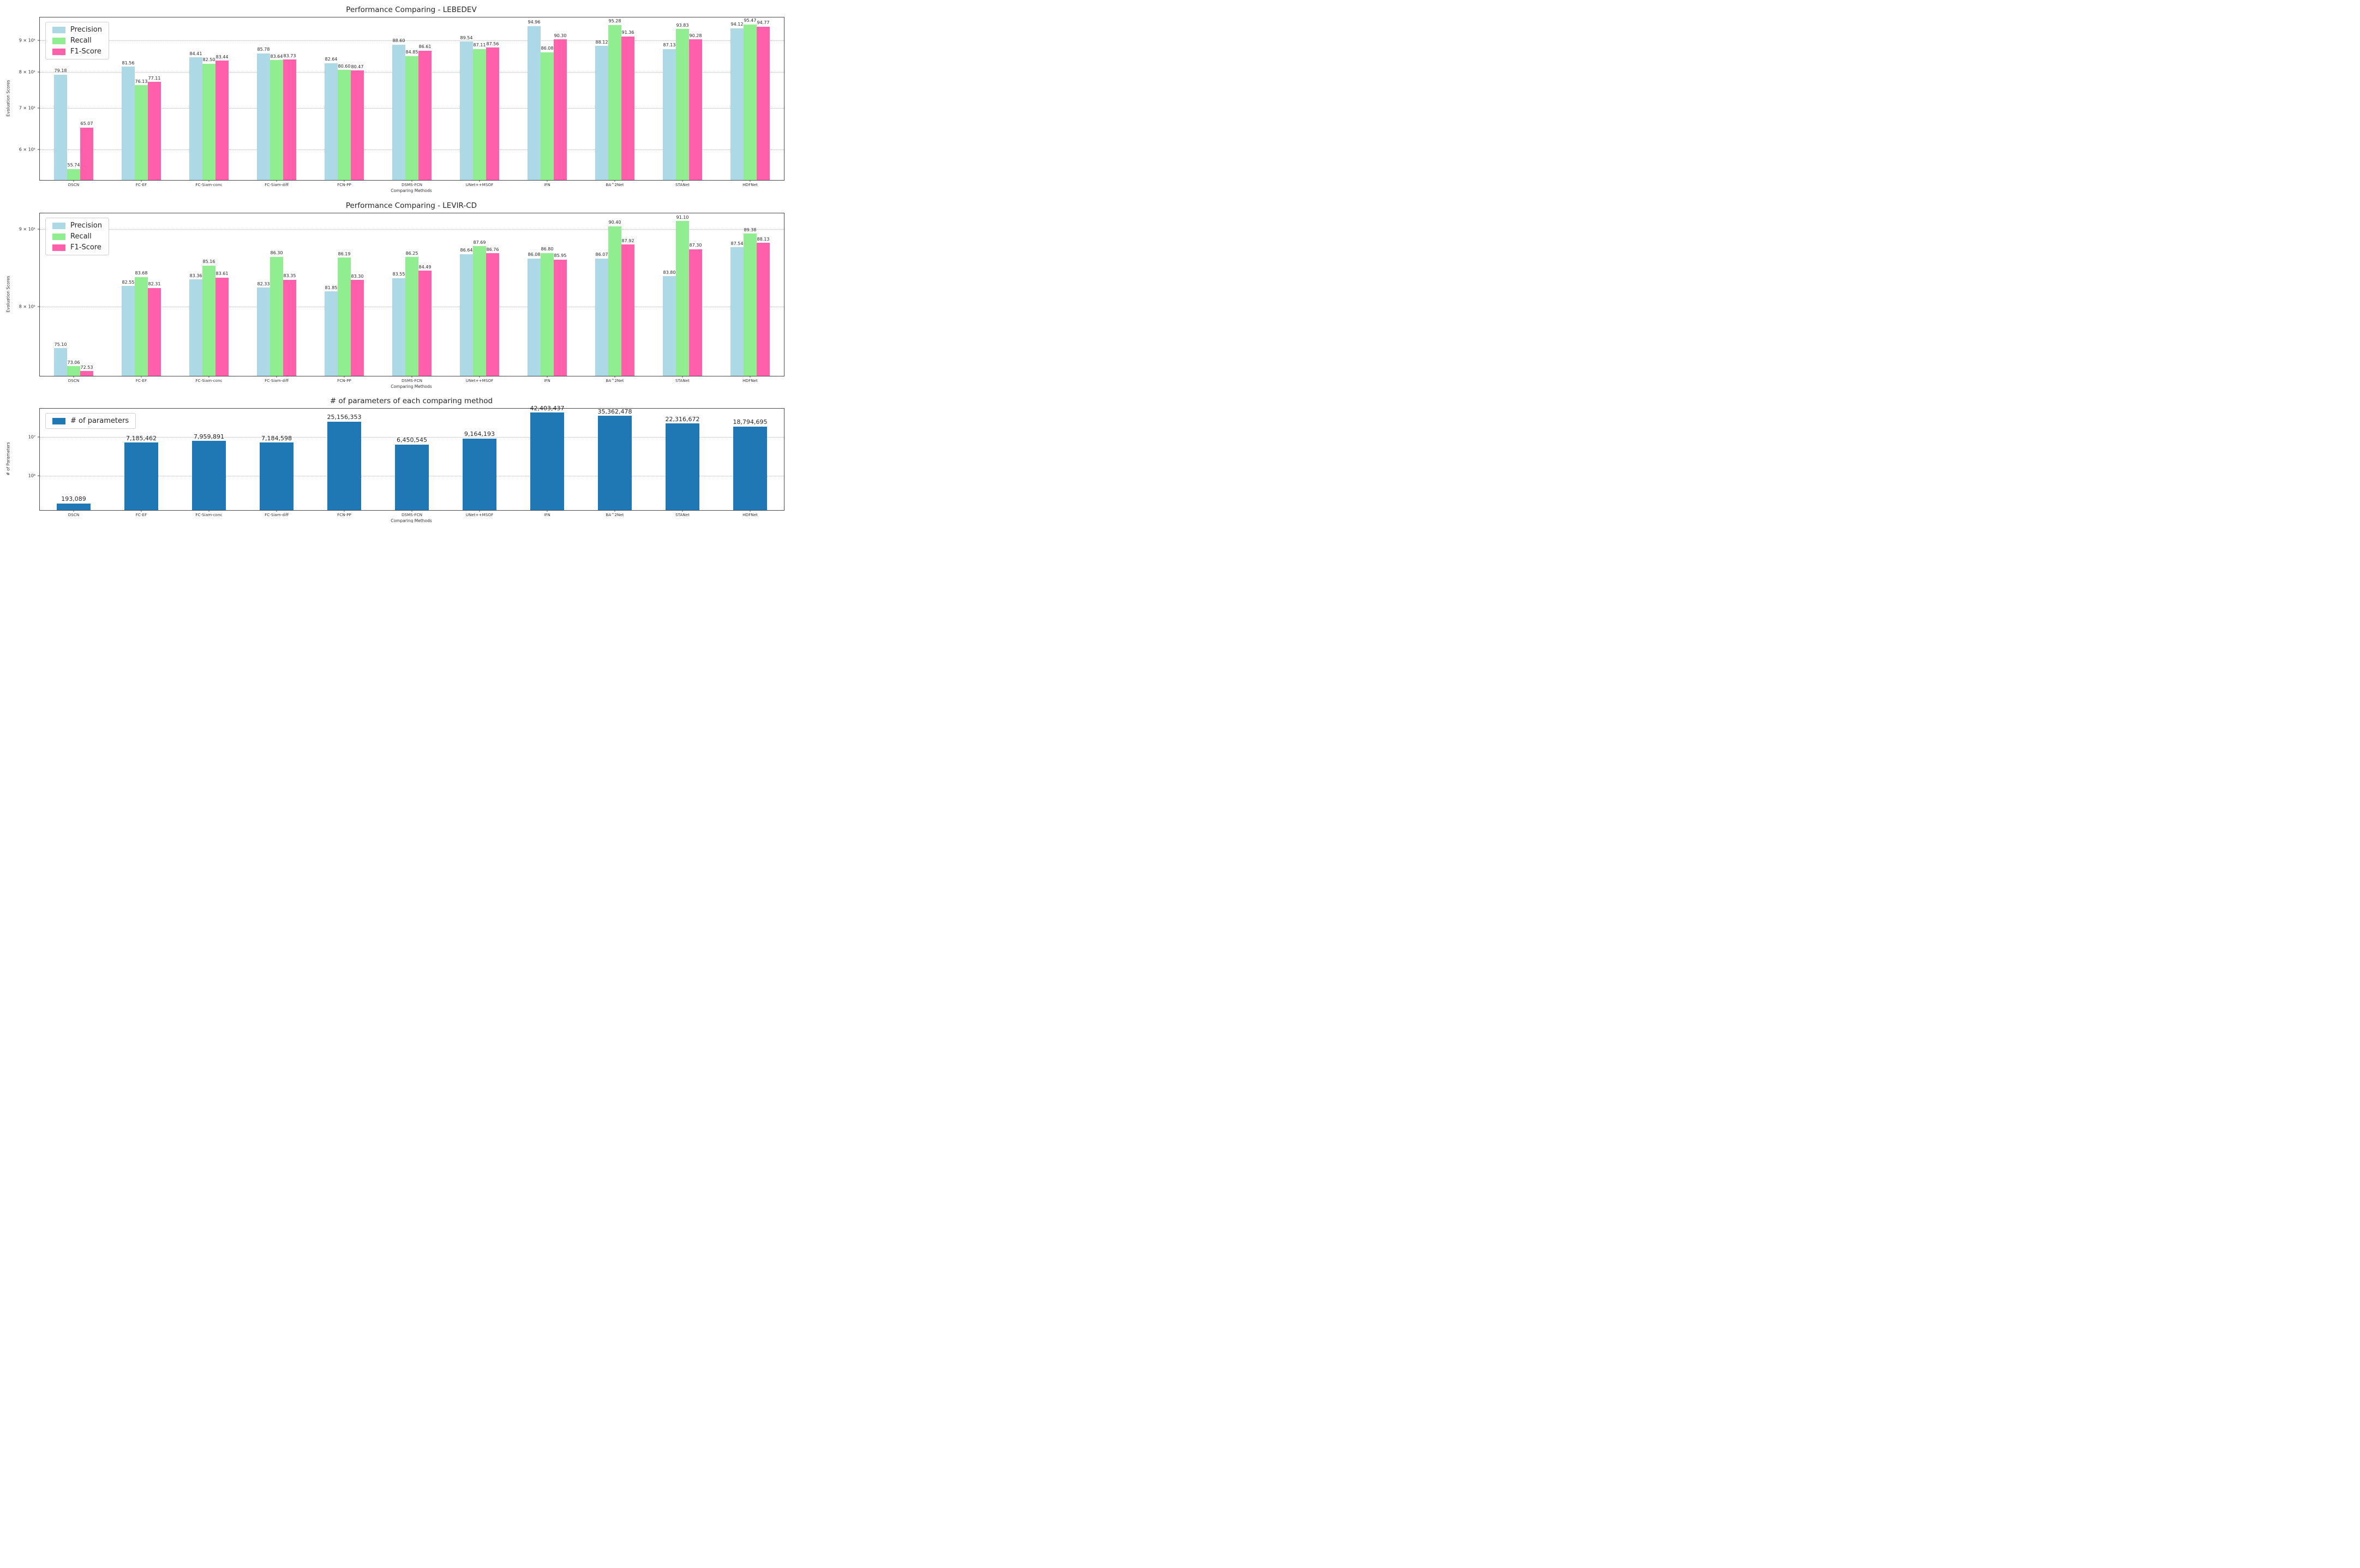 Image resolution: width=2360 pixels, height=1568 pixels. What do you see at coordinates (614, 103) in the screenshot?
I see `bar-recall-ba-2net` at bounding box center [614, 103].